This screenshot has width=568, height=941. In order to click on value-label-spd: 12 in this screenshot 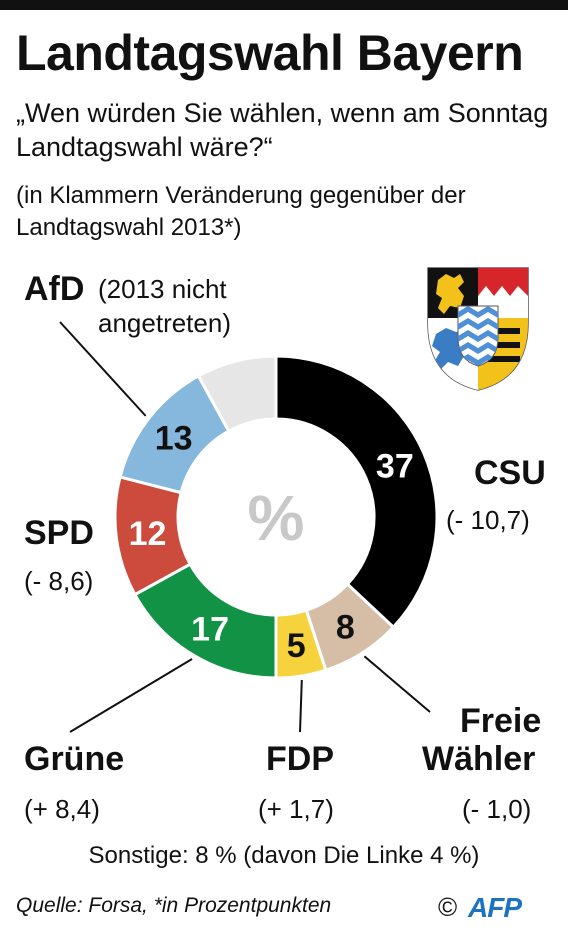, I will do `click(148, 534)`.